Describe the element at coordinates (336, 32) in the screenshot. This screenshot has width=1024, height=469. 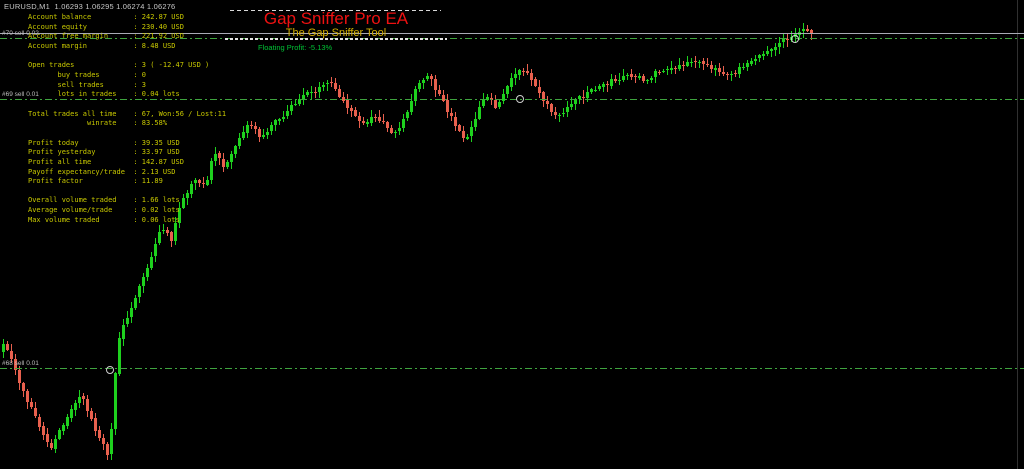
I see `ea-subtitle: The Gap Sniffer Tool` at that location.